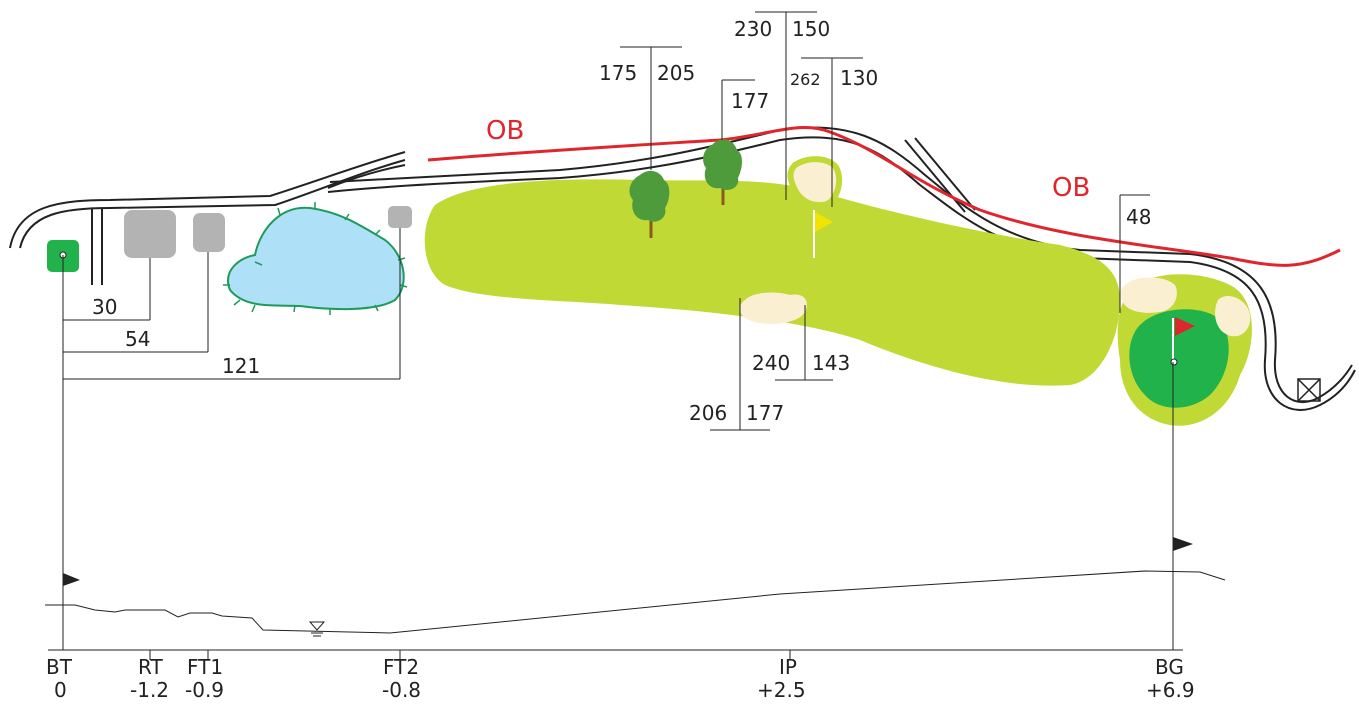  Describe the element at coordinates (1309, 390) in the screenshot. I see `x-box-icon` at that location.